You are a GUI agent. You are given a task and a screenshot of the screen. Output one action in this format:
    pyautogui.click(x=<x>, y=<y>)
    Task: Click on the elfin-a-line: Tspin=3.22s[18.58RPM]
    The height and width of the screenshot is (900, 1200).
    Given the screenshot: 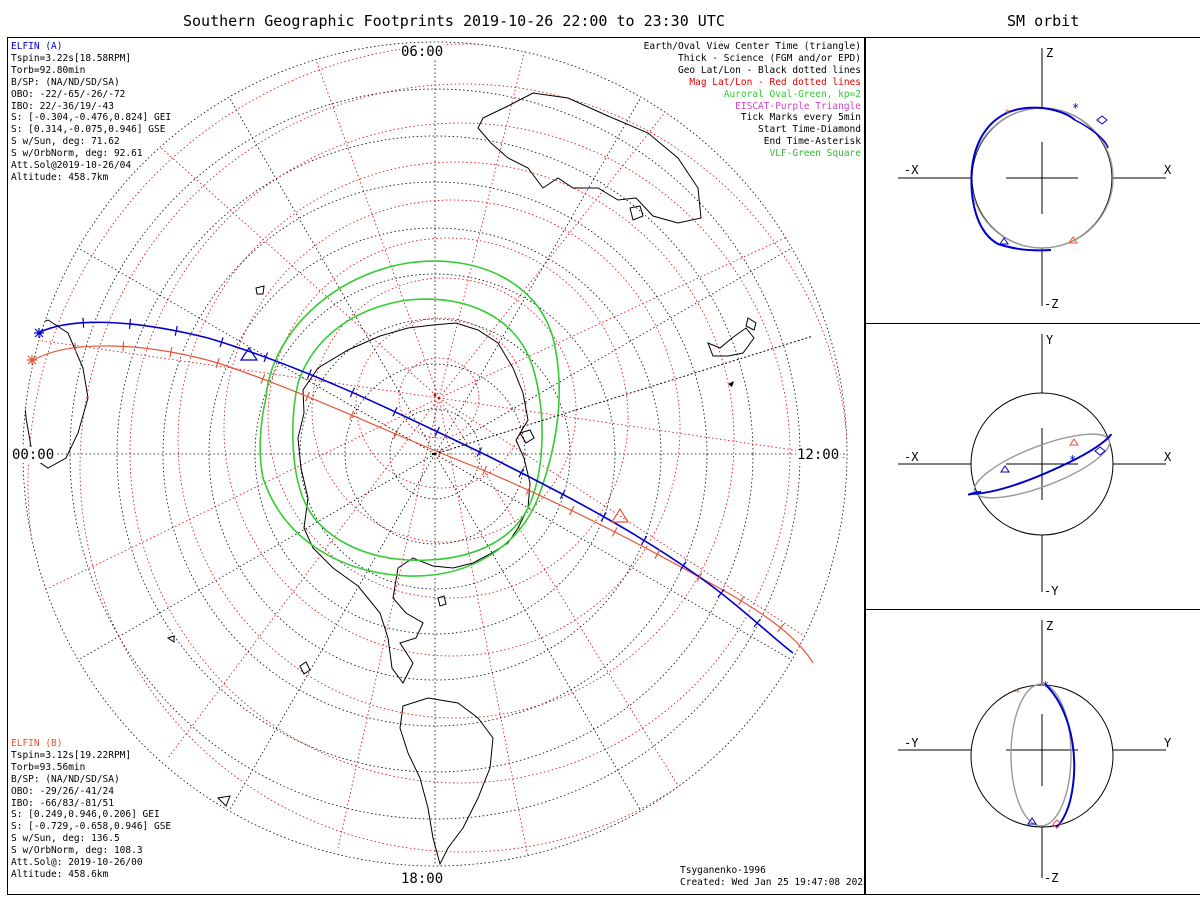 What is the action you would take?
    pyautogui.click(x=71, y=58)
    